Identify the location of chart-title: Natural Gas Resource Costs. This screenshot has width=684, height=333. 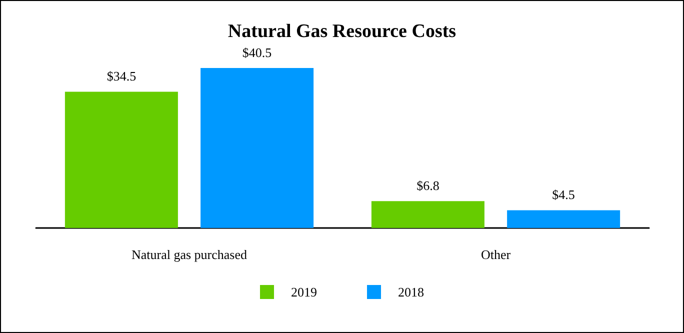
(342, 31).